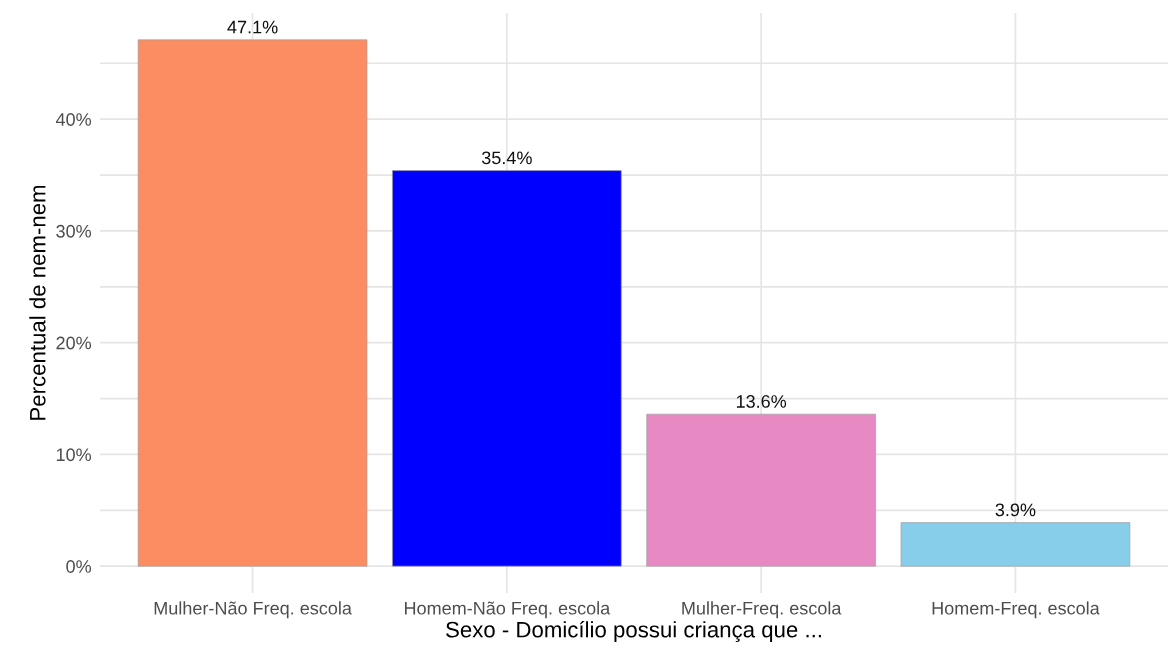  Describe the element at coordinates (74, 455) in the screenshot. I see `y-tick-label: 10%` at that location.